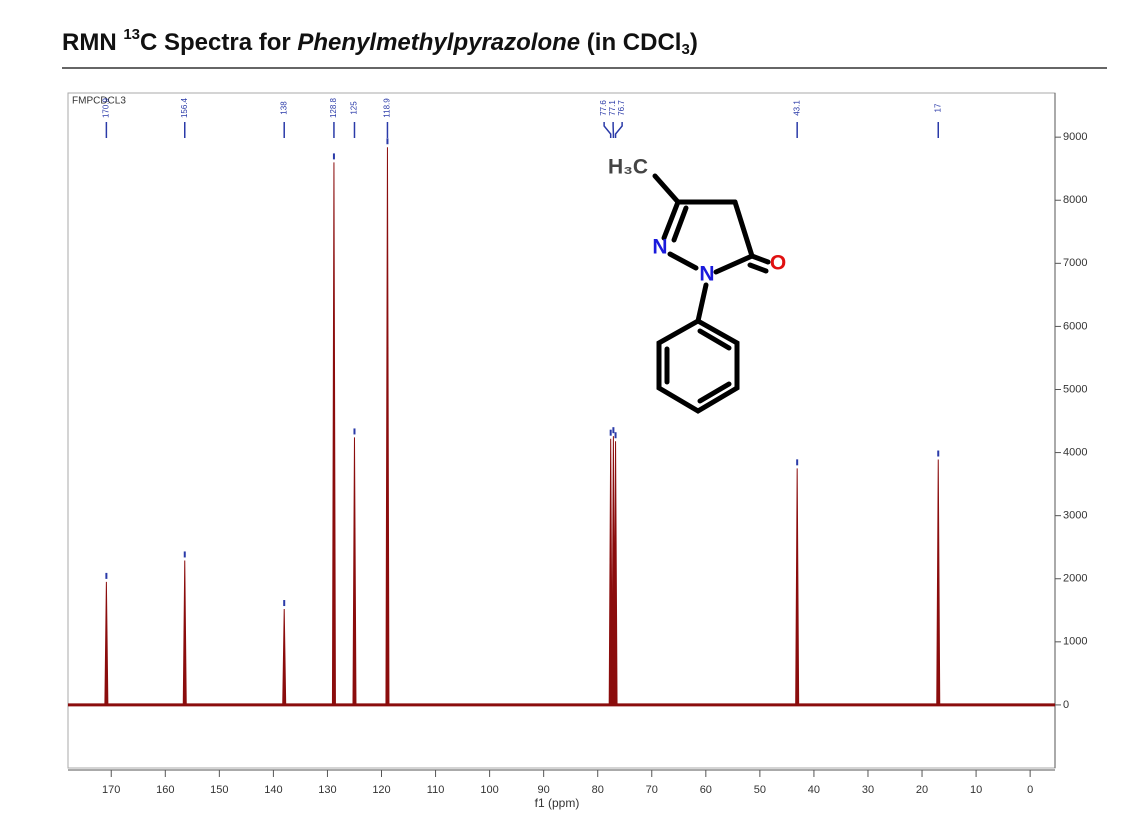  What do you see at coordinates (131, 34) in the screenshot?
I see `title-part: 13` at bounding box center [131, 34].